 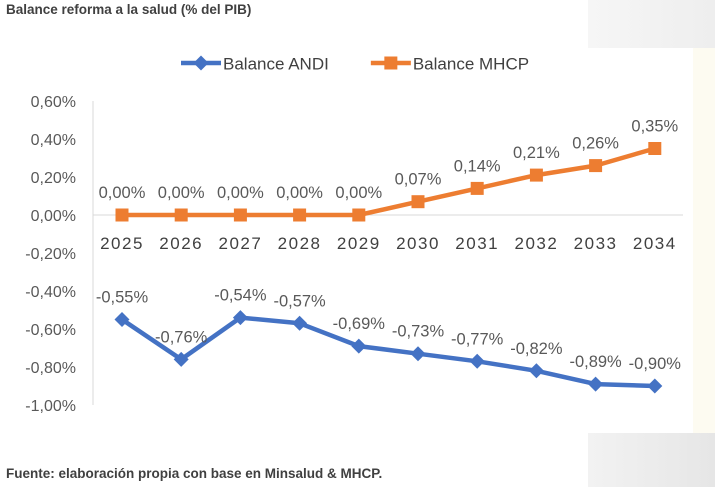 I want to click on x-tick-label: 2031, so click(x=477, y=243).